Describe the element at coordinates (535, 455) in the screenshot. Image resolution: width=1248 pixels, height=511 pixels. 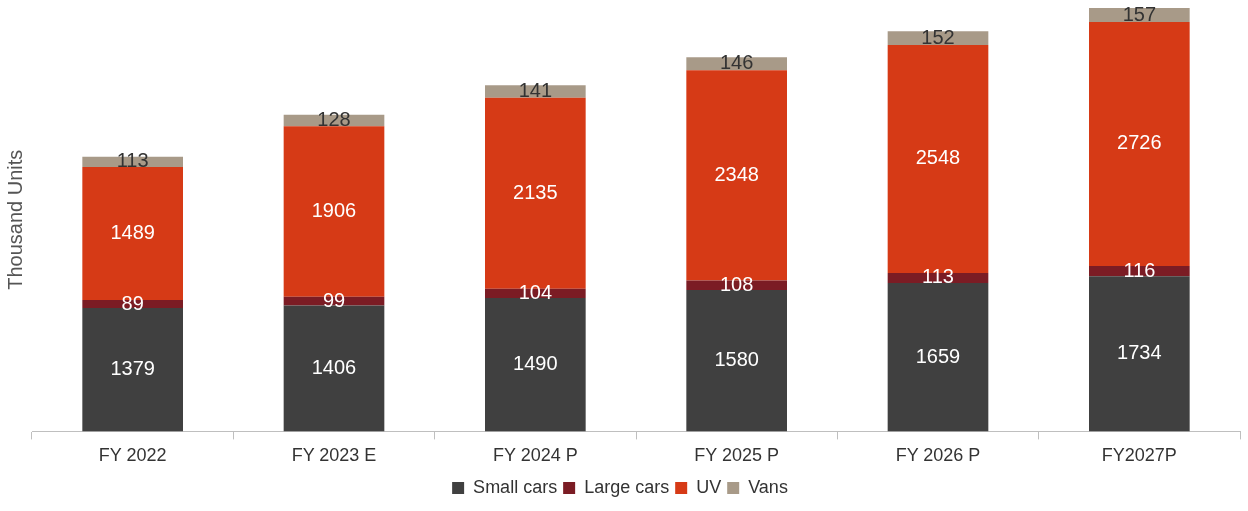
I see `x-tick-label: FY 2024 P` at that location.